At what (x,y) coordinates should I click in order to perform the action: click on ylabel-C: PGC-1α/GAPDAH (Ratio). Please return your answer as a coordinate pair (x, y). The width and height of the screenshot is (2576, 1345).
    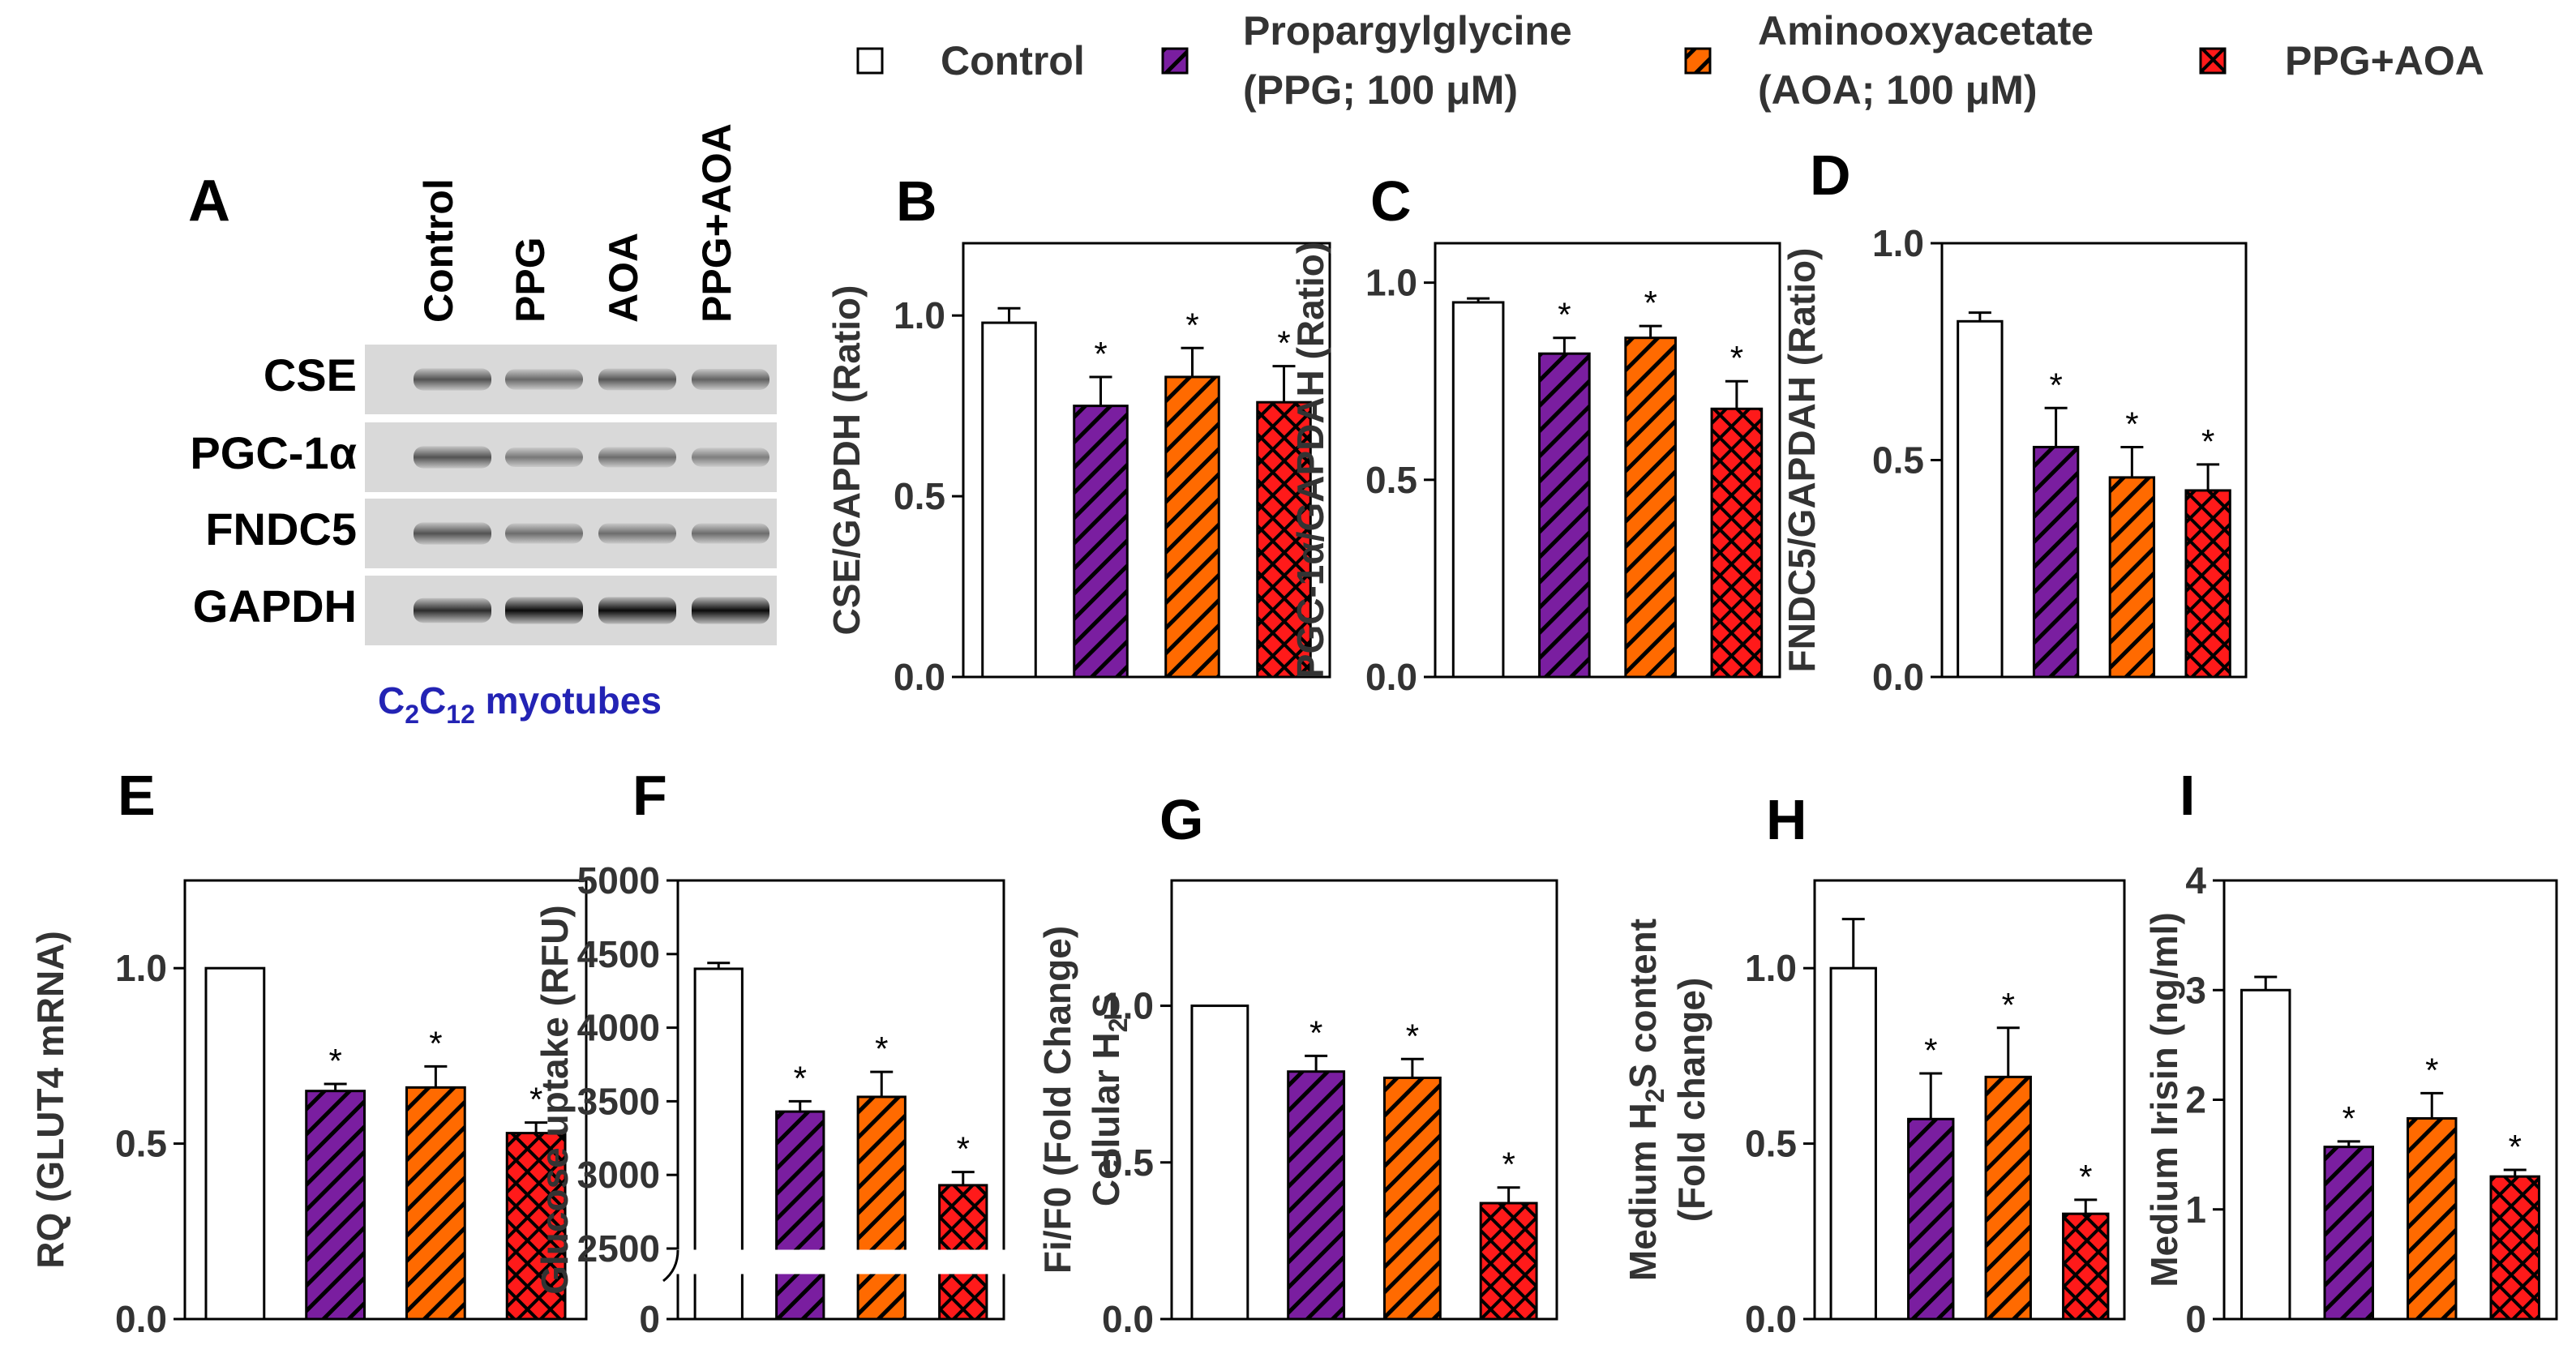
    Looking at the image, I should click on (1310, 460).